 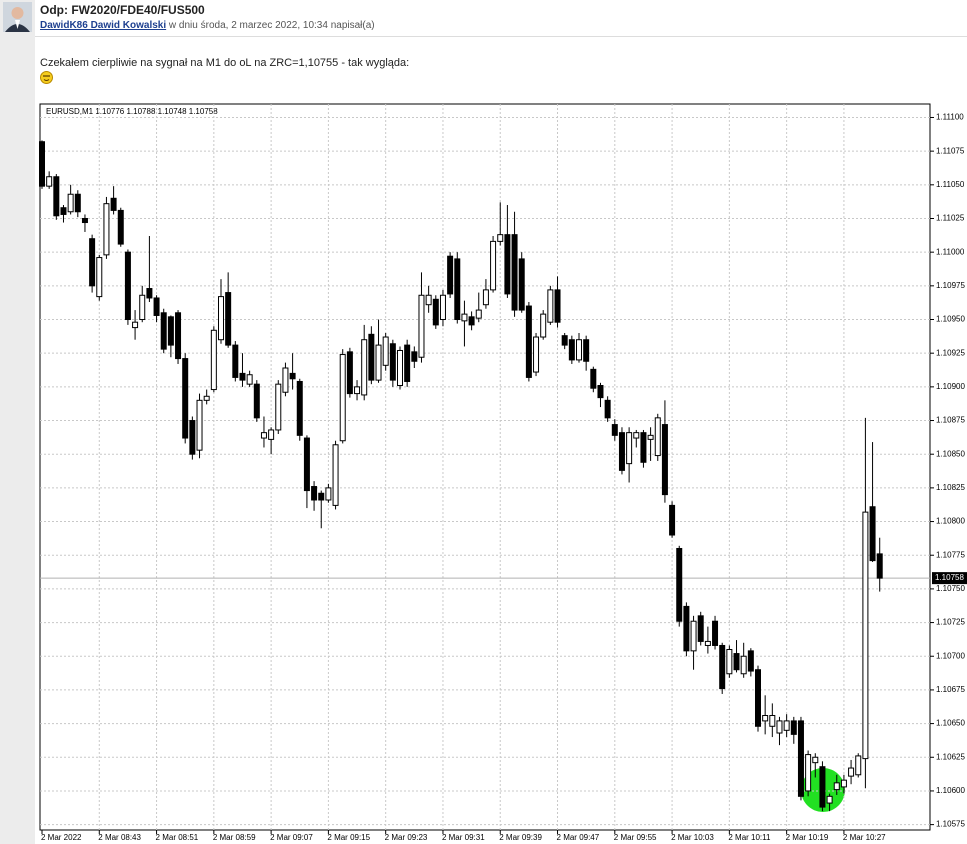 What do you see at coordinates (177, 837) in the screenshot?
I see `x-tick-label: 2 Mar 08:51` at bounding box center [177, 837].